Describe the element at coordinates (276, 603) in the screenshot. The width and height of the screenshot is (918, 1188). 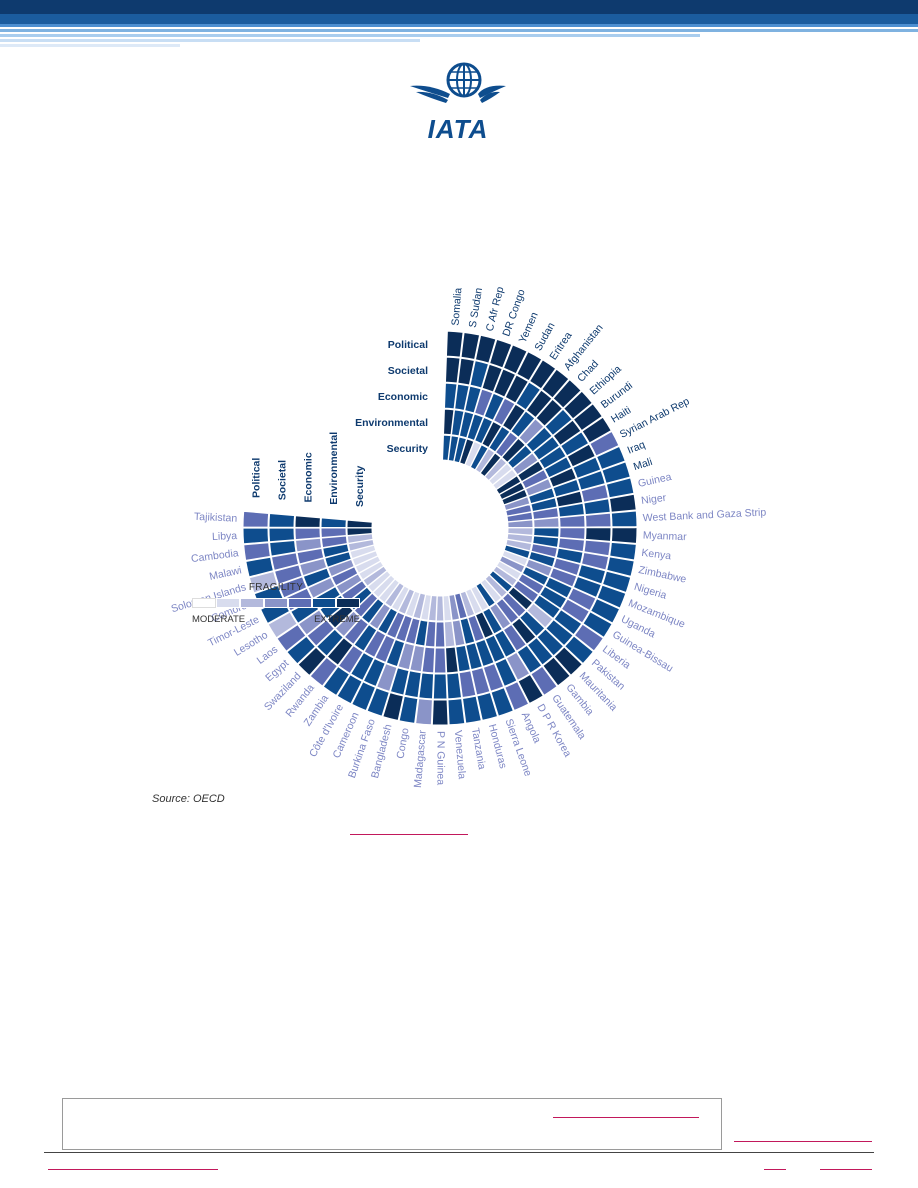
I see `legend-swatch` at that location.